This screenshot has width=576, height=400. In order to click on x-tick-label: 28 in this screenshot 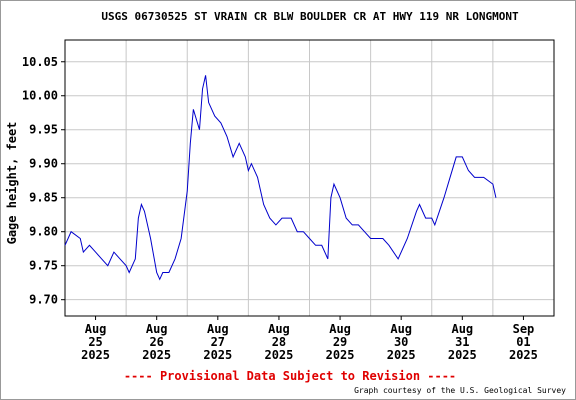, I will do `click(279, 342)`.